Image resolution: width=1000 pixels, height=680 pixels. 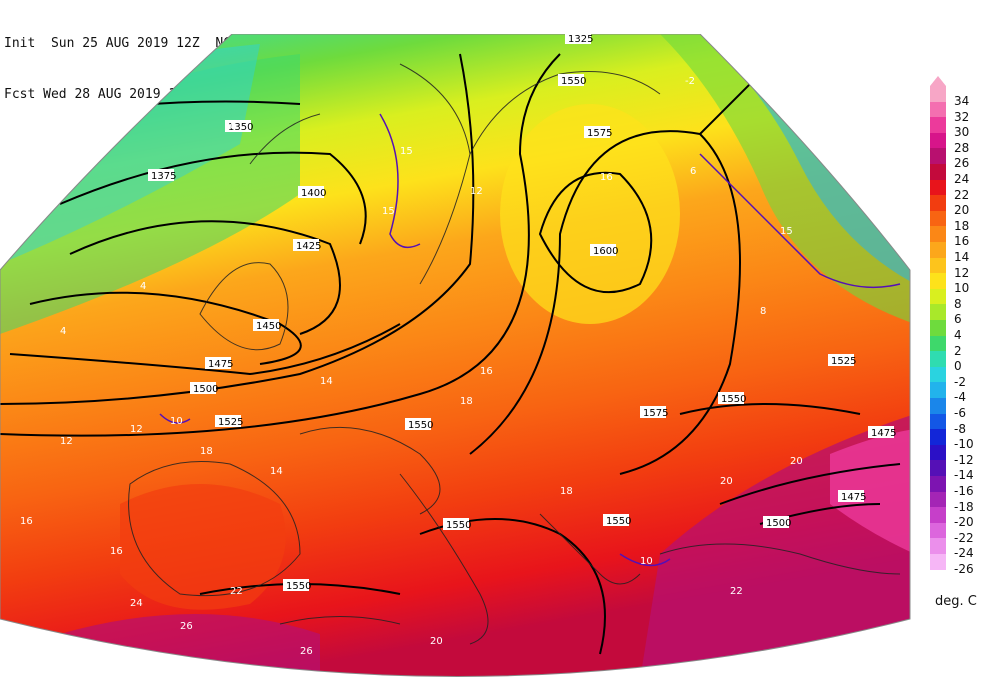 What do you see at coordinates (307, 245) in the screenshot?
I see `geopotential-label-1425: 1425` at bounding box center [307, 245].